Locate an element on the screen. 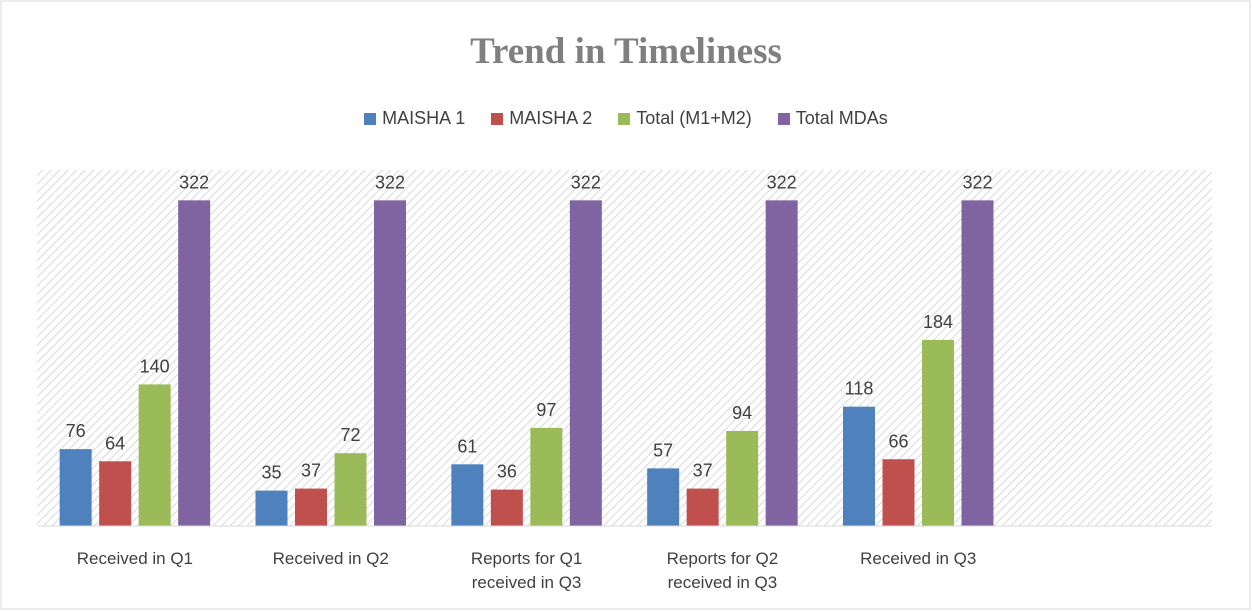 The height and width of the screenshot is (611, 1252). legend-item: Total (M1+M2) is located at coordinates (685, 118).